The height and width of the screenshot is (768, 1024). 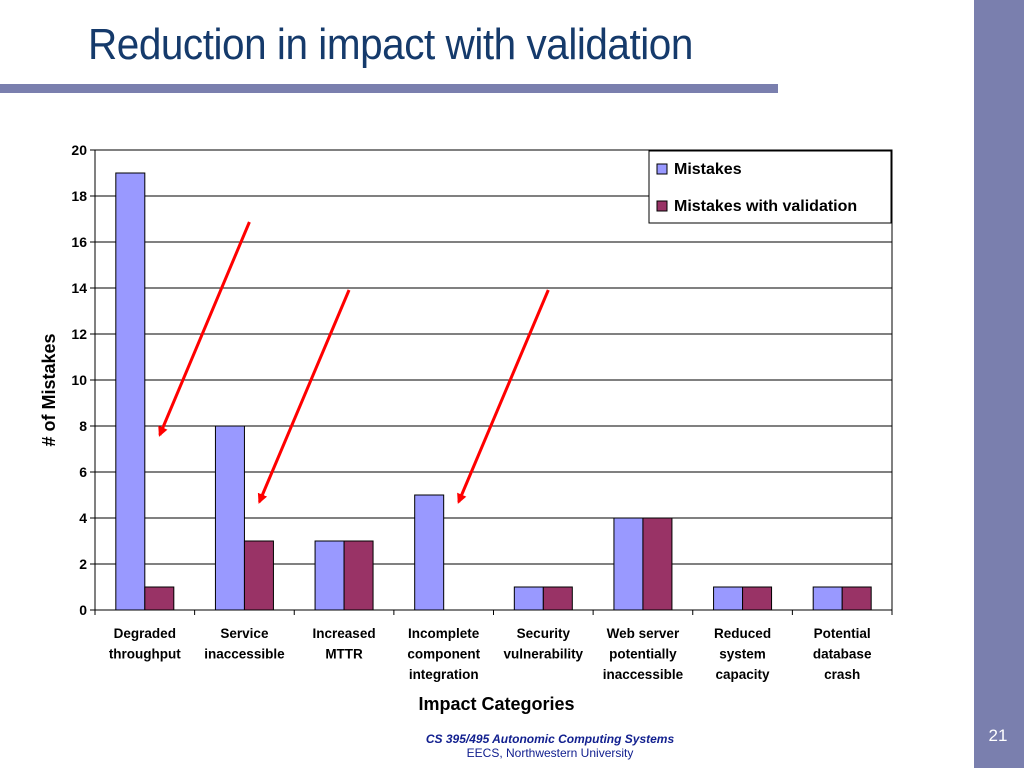 I want to click on x-tick-label: Web server, so click(x=643, y=633).